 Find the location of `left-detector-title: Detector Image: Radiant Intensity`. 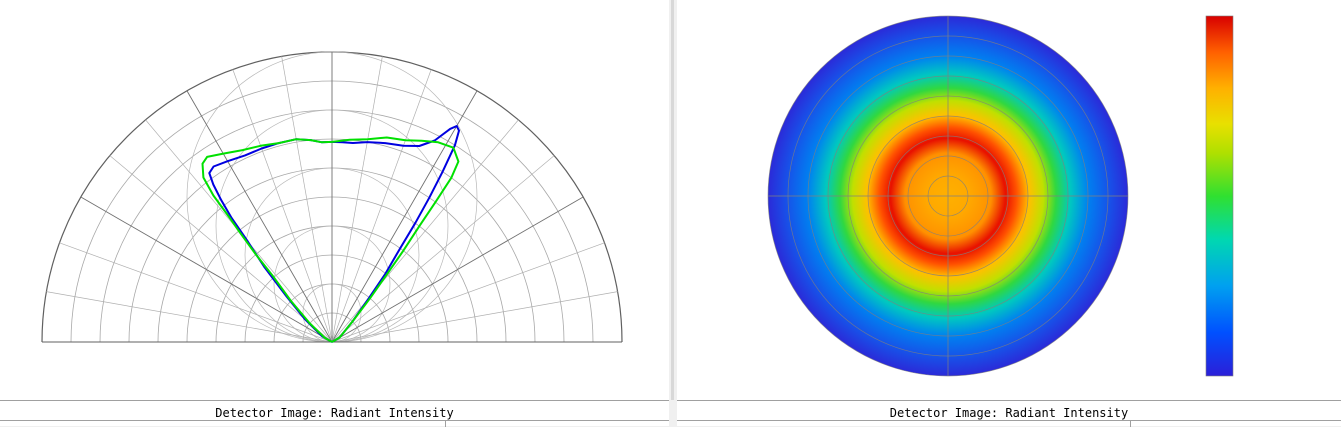

left-detector-title: Detector Image: Radiant Intensity is located at coordinates (334, 413).